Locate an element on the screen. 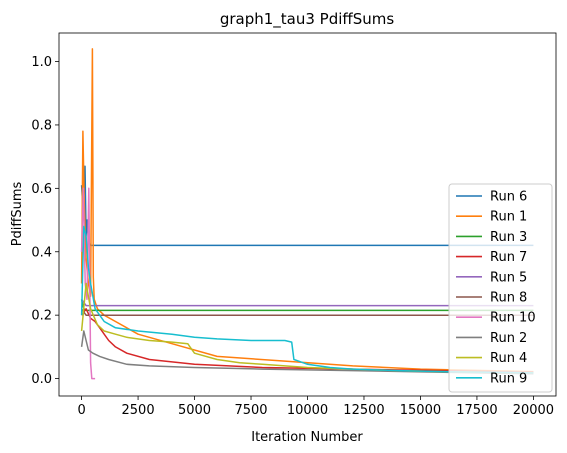 Image resolution: width=567 pixels, height=453 pixels. legend-label-run-8: Run 8 is located at coordinates (508, 298).